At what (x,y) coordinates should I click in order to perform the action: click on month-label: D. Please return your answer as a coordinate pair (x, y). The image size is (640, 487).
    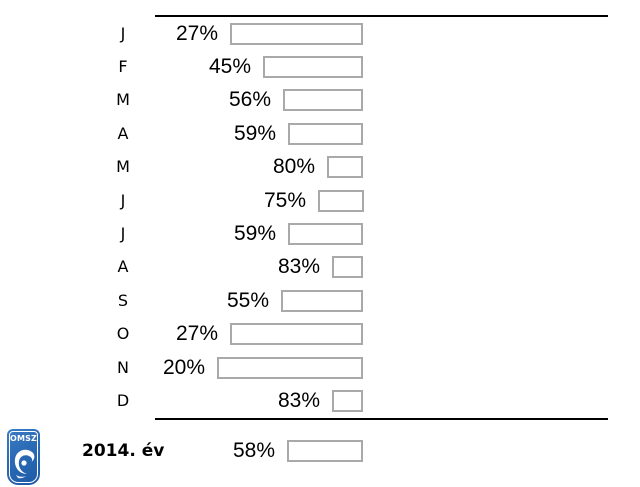
    Looking at the image, I should click on (123, 400).